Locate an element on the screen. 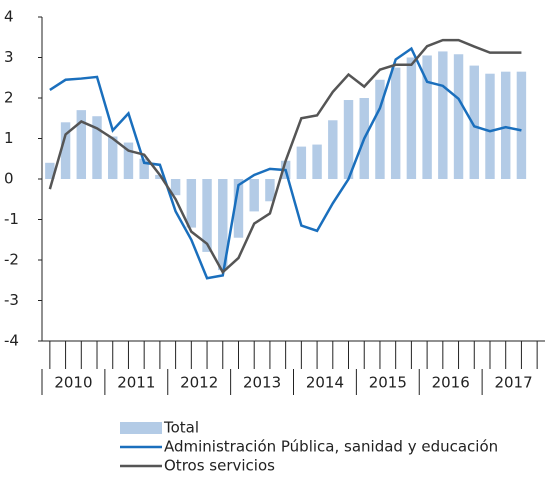 This screenshot has height=477, width=550. legend-label: Total is located at coordinates (181, 428).